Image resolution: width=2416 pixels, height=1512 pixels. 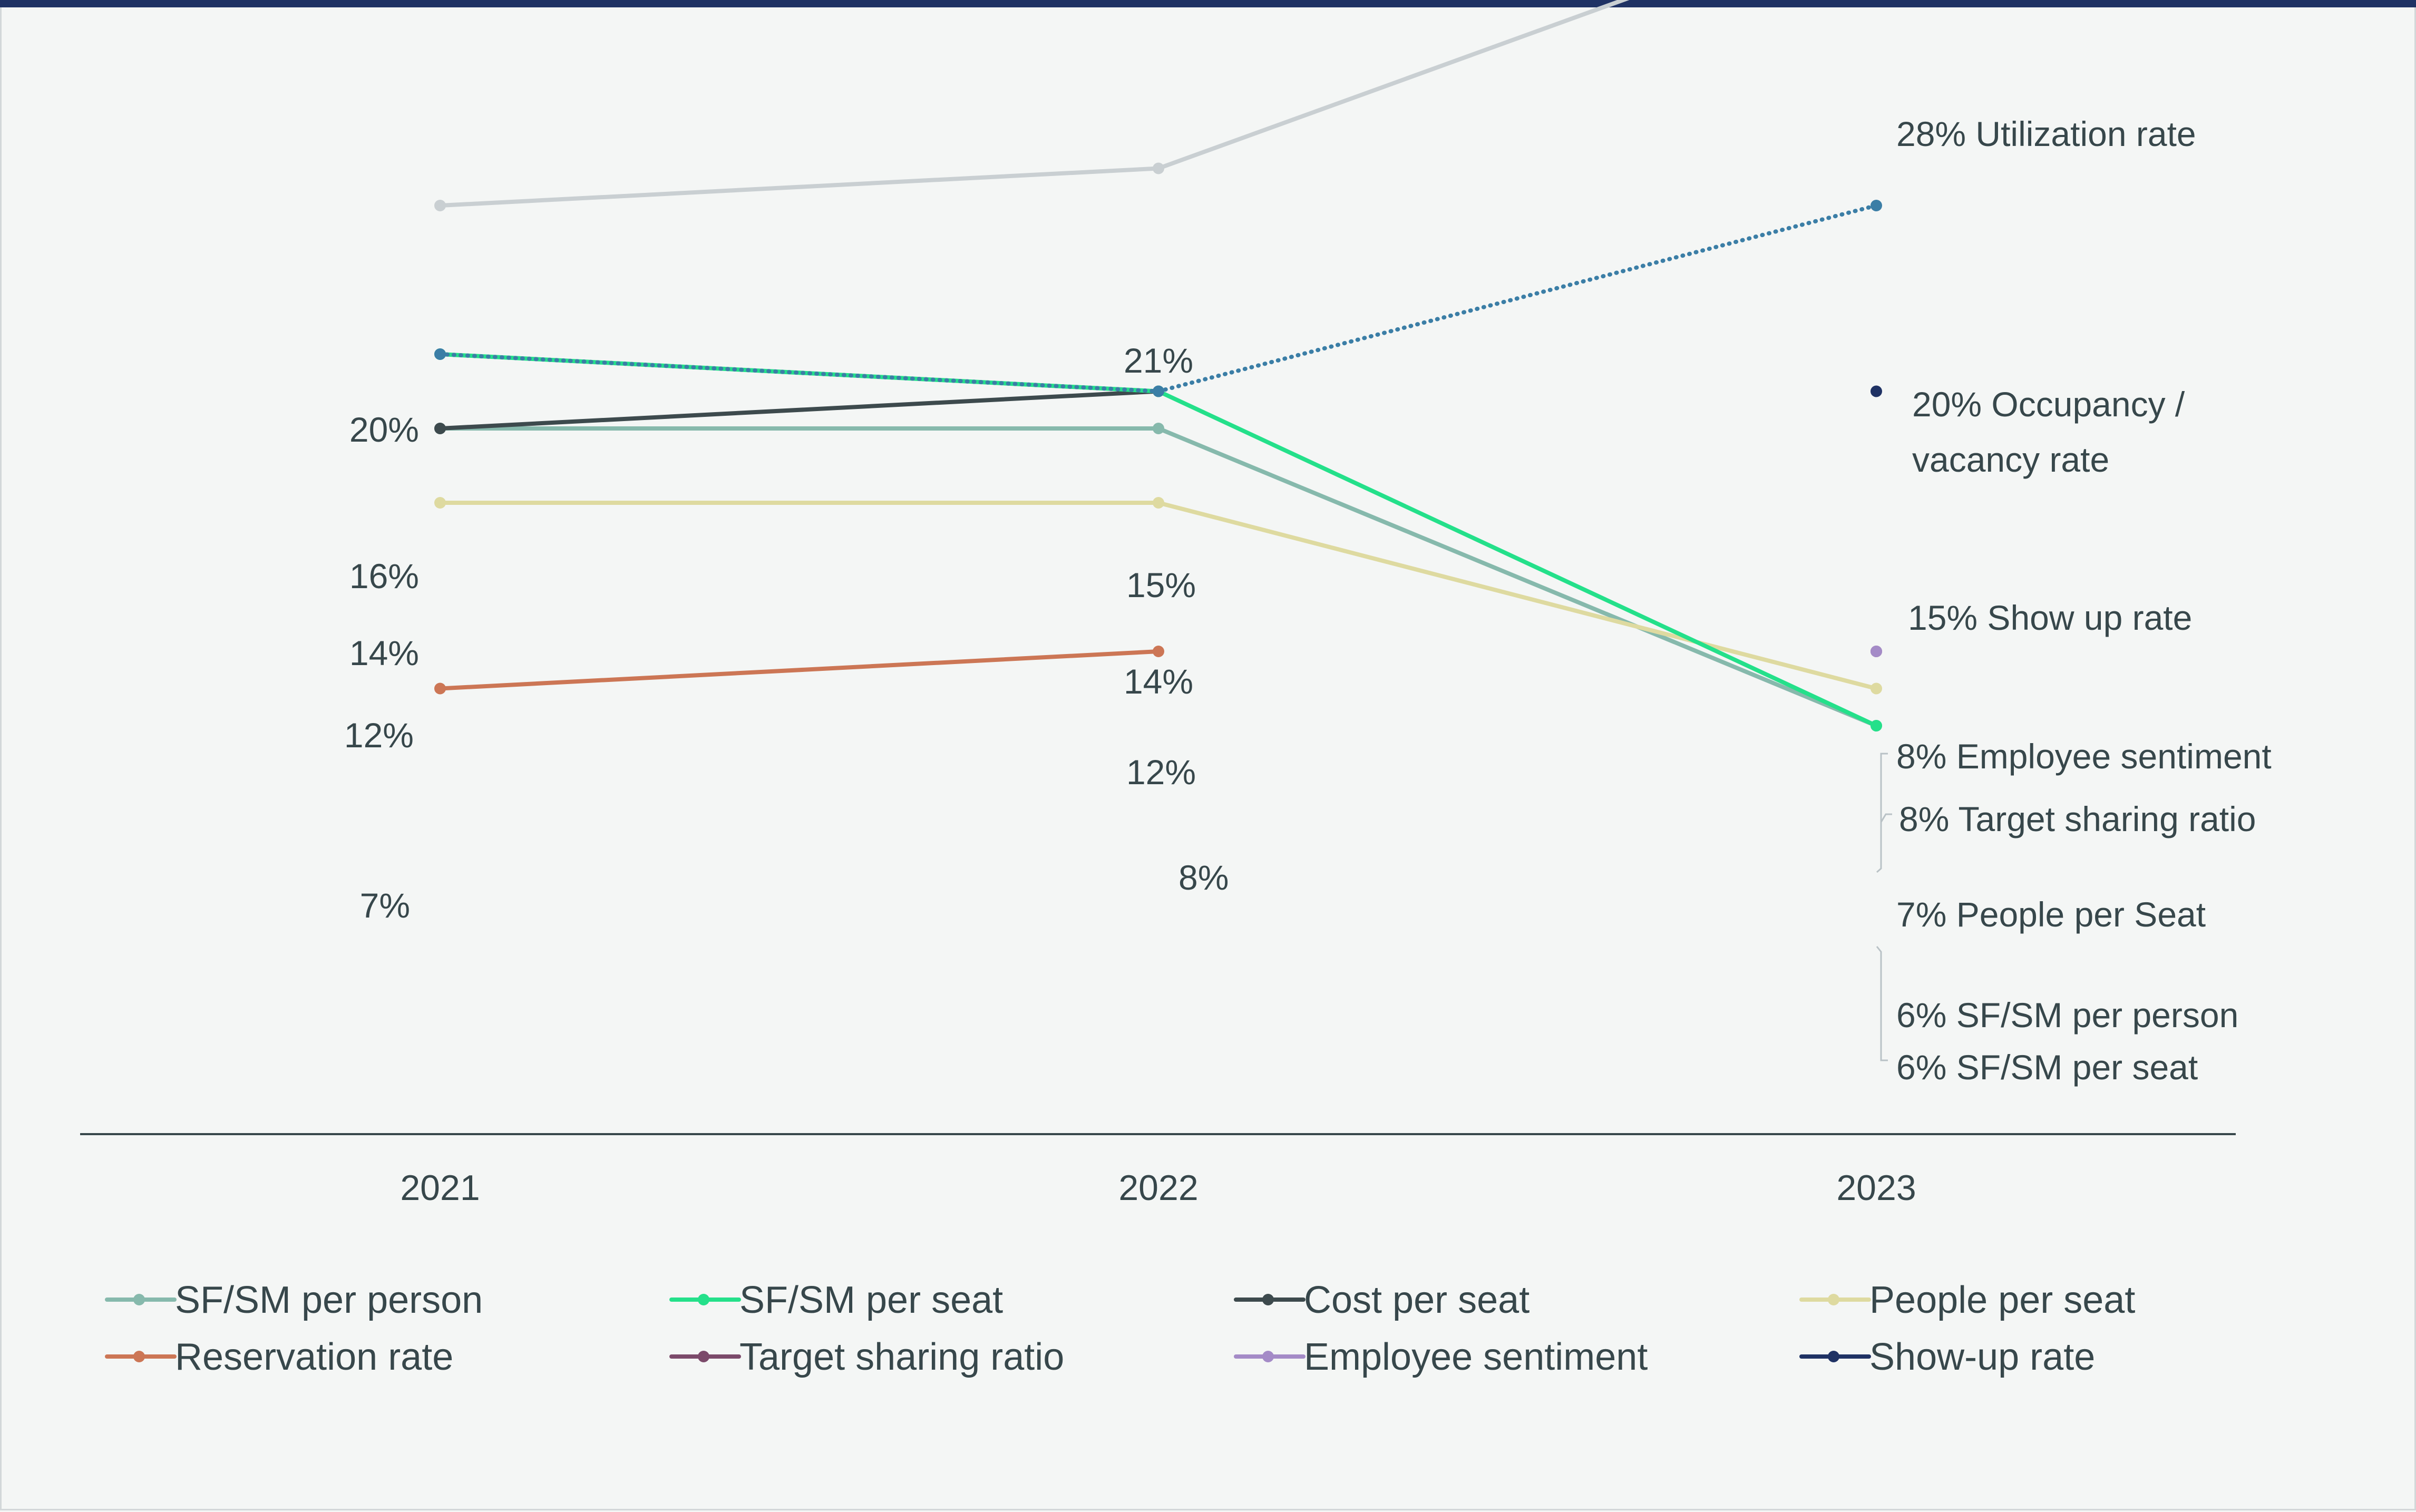 What do you see at coordinates (1158, 651) in the screenshot?
I see `data-point-reservation-rate-2022` at bounding box center [1158, 651].